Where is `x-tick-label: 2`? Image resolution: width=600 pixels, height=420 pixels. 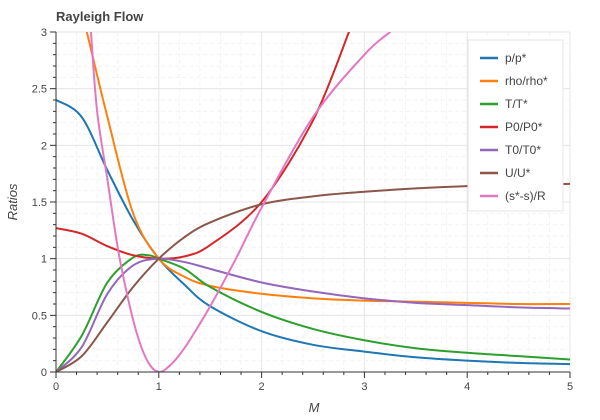 x-tick-label: 2 is located at coordinates (262, 387).